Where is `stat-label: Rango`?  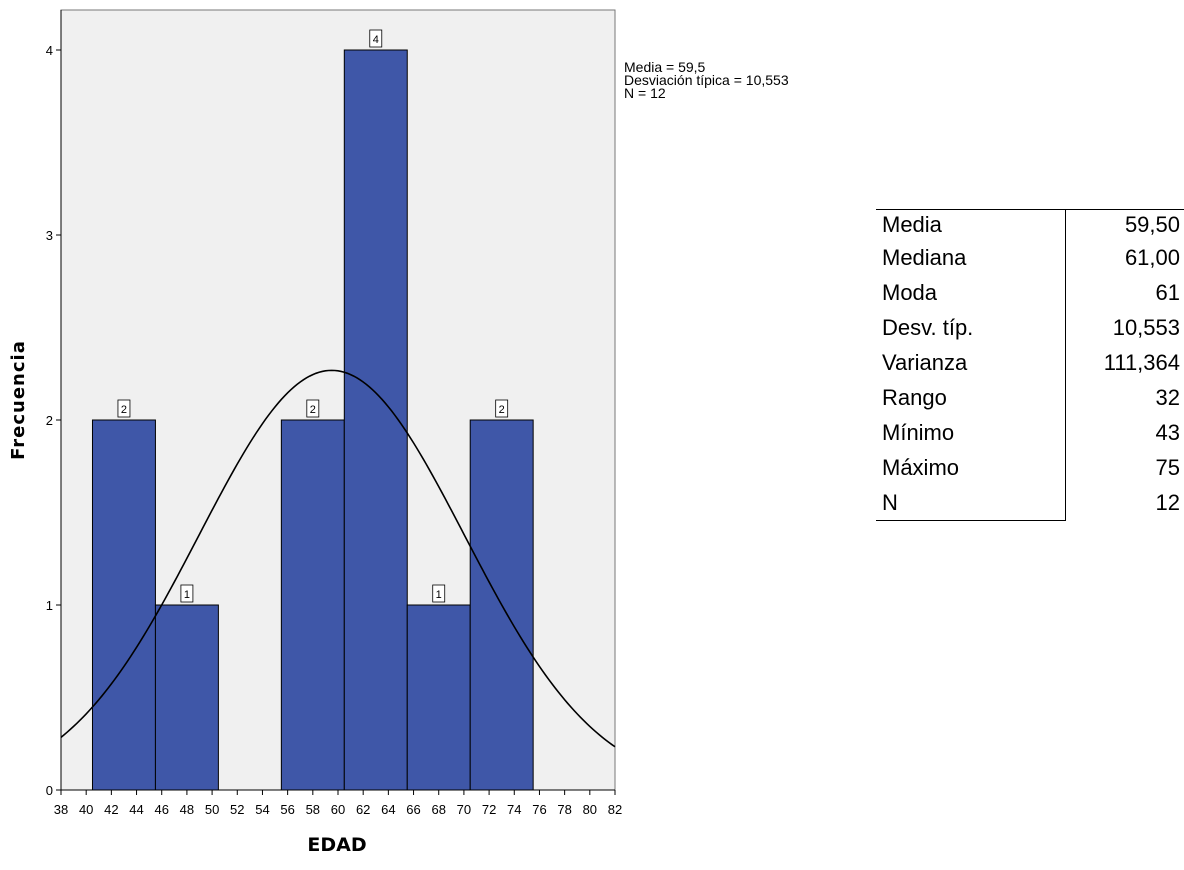
stat-label: Rango is located at coordinates (971, 397).